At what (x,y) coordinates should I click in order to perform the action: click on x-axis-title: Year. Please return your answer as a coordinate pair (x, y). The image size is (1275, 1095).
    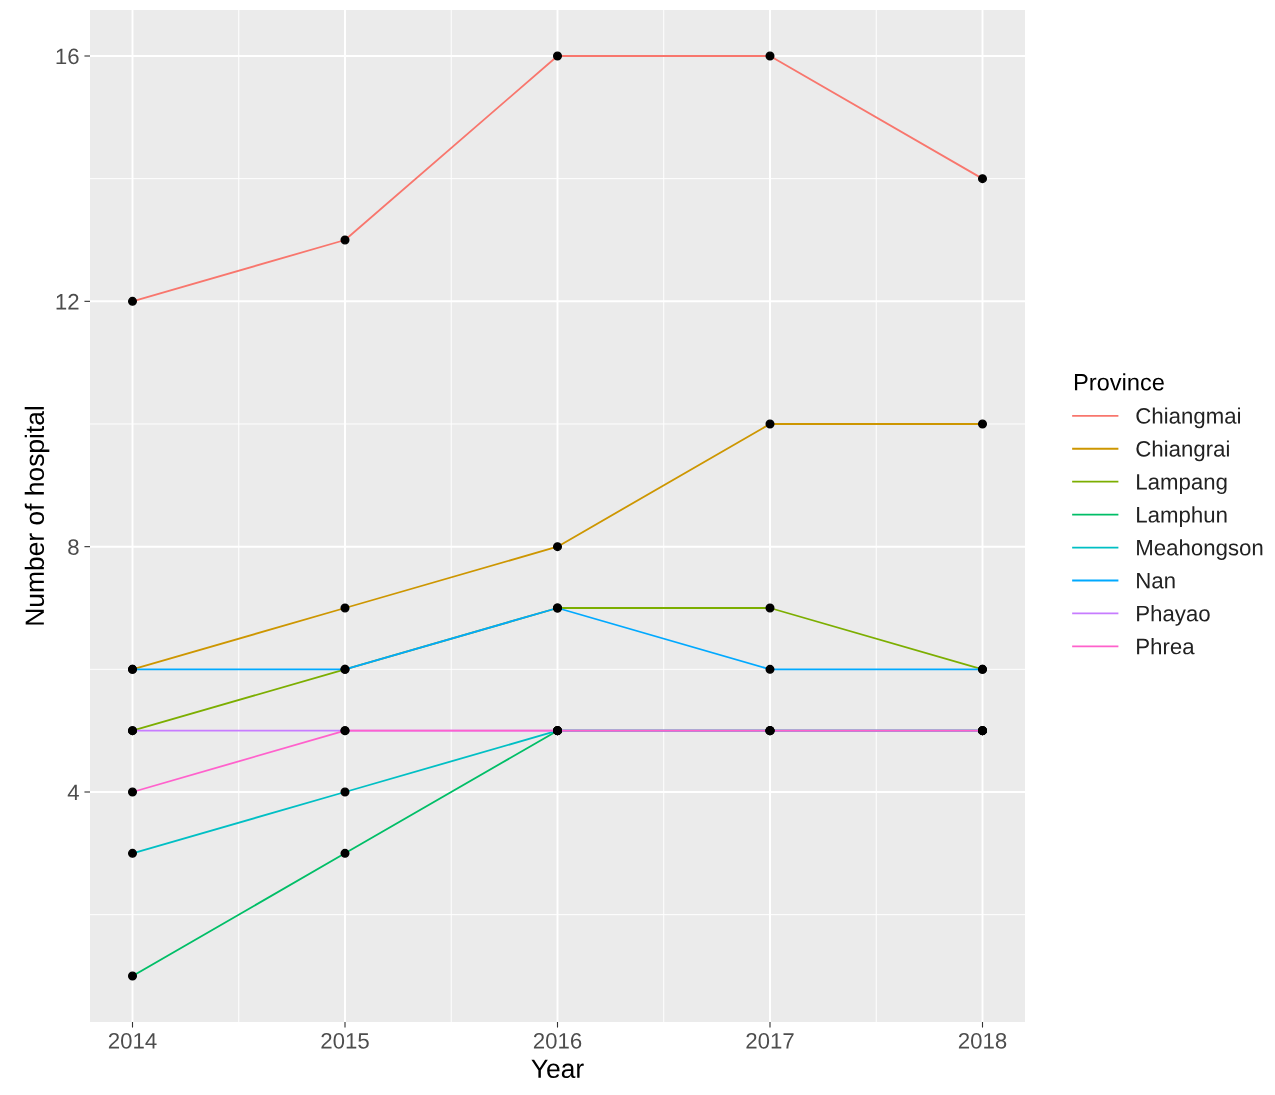
    Looking at the image, I should click on (557, 1069).